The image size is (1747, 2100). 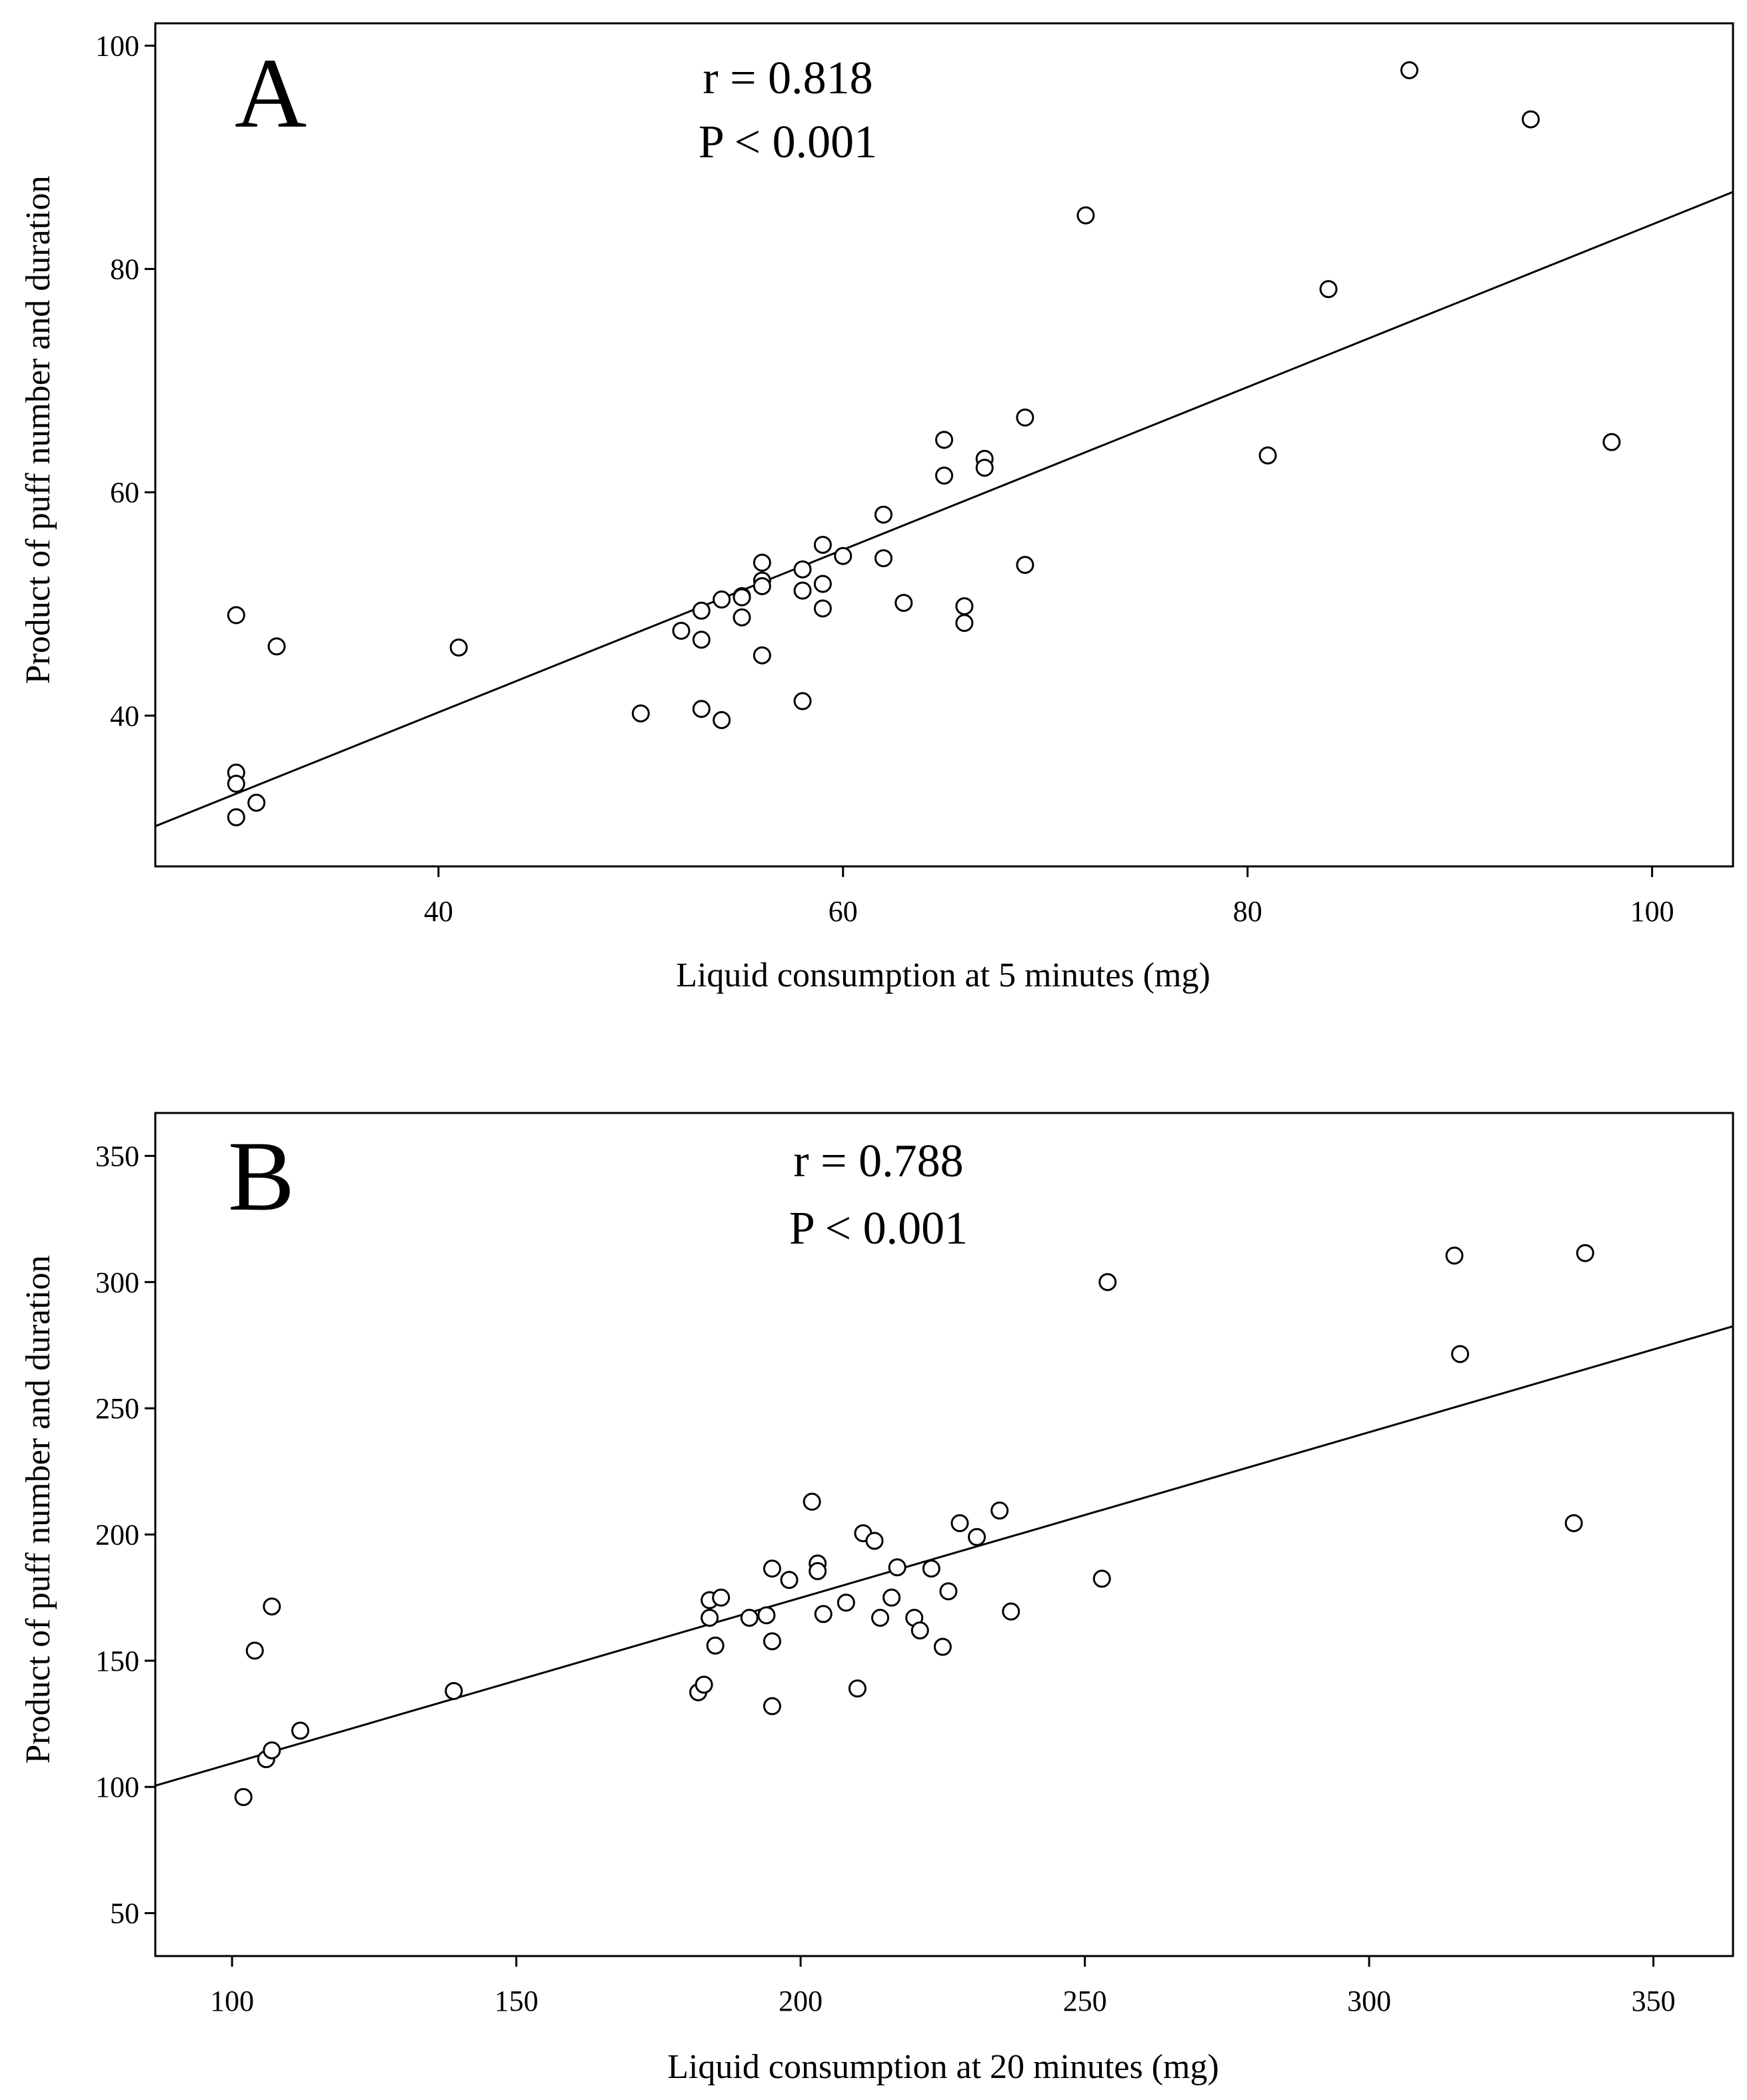 What do you see at coordinates (878, 1161) in the screenshot?
I see `panel-b-r-value: r = 0.788` at bounding box center [878, 1161].